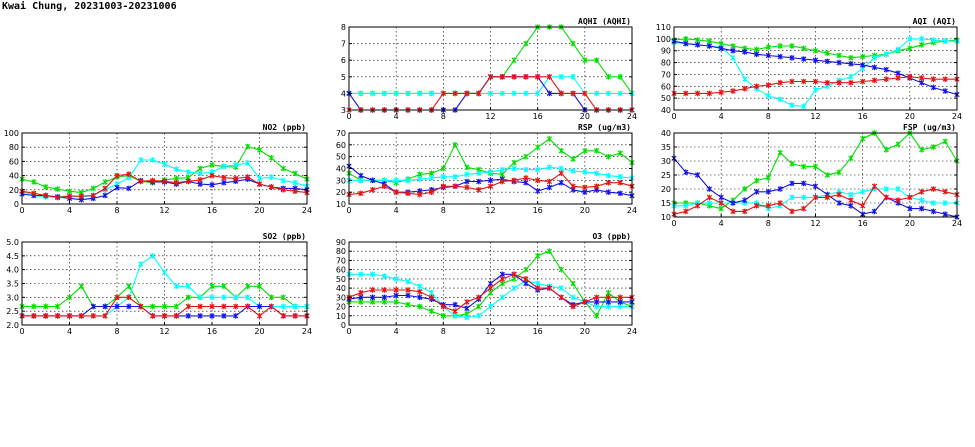 Image resolution: width=975 pixels, height=447 pixels. Describe the element at coordinates (663, 27) in the screenshot. I see `y-tick-label: 110` at that location.